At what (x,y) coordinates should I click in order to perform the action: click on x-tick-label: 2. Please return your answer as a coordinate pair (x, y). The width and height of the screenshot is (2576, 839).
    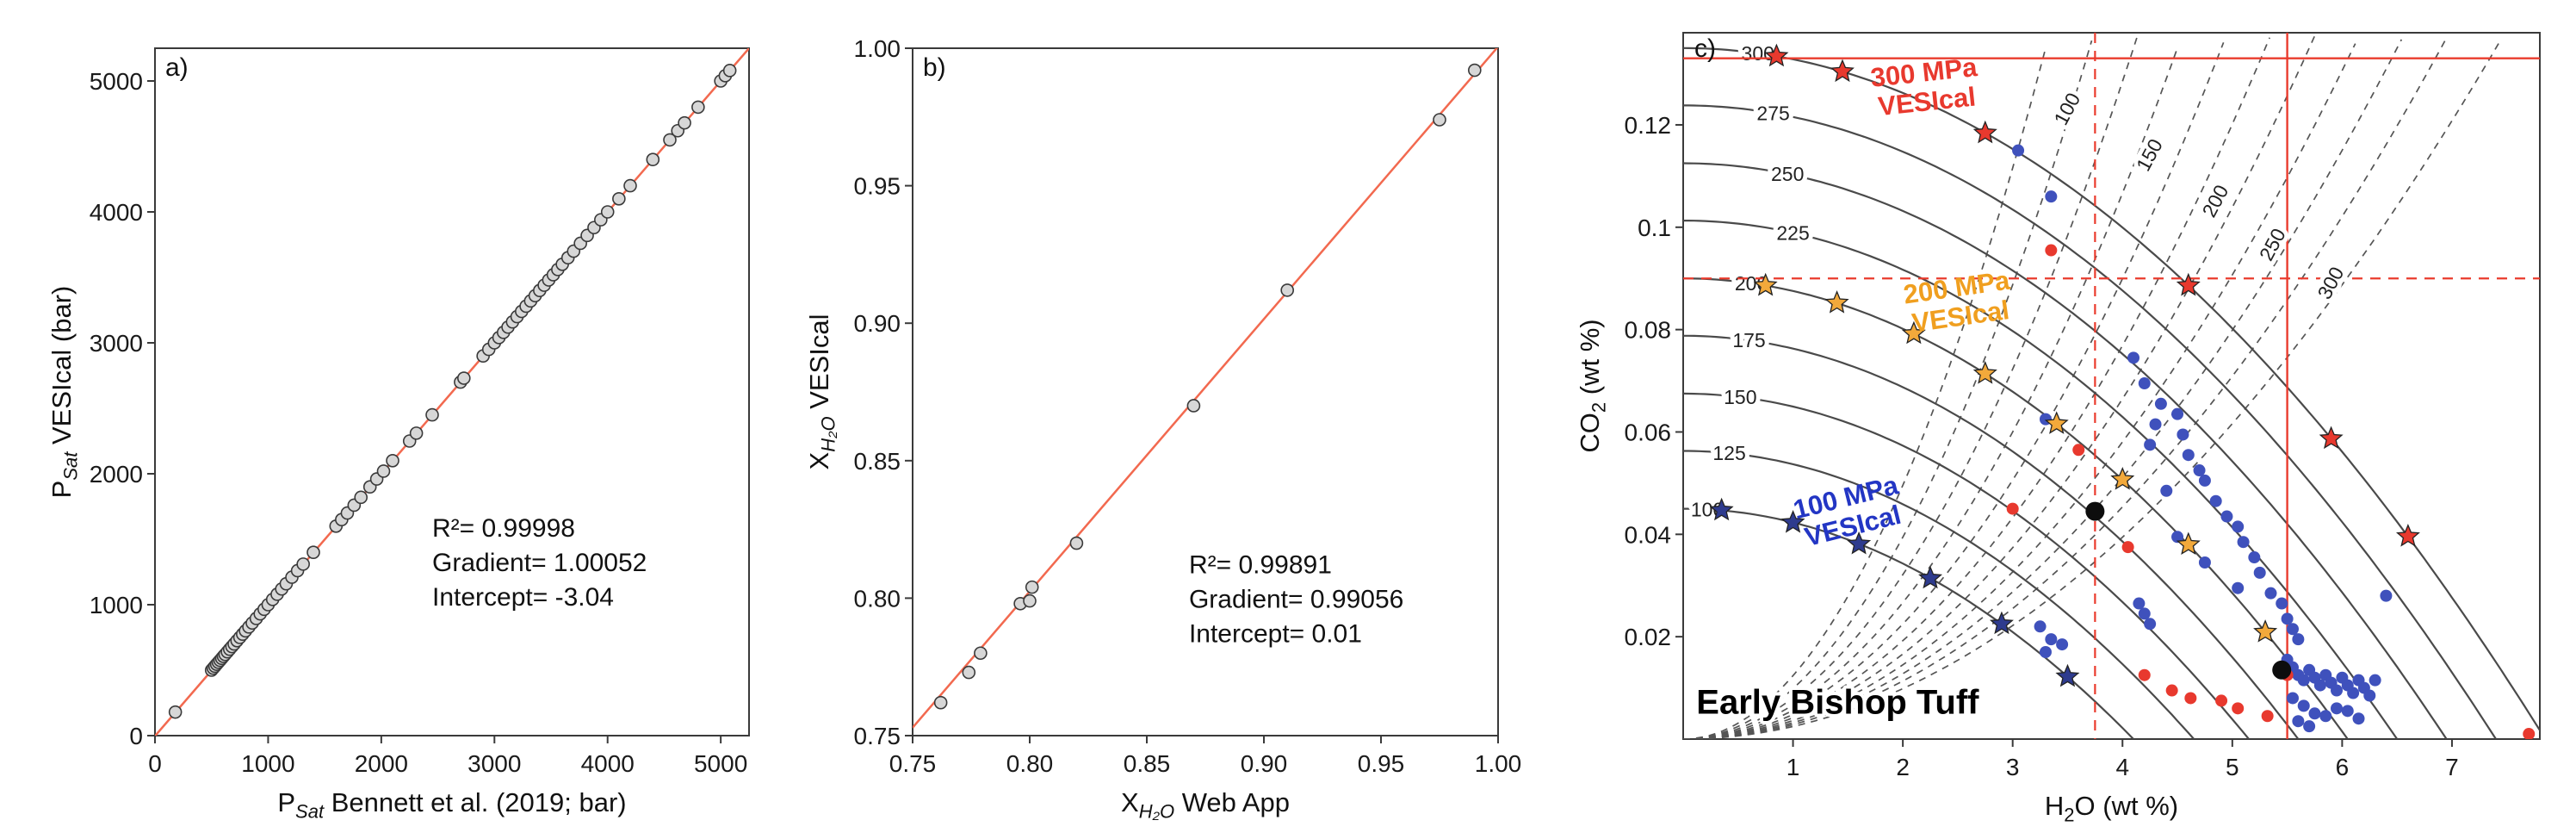
    Looking at the image, I should click on (1903, 767).